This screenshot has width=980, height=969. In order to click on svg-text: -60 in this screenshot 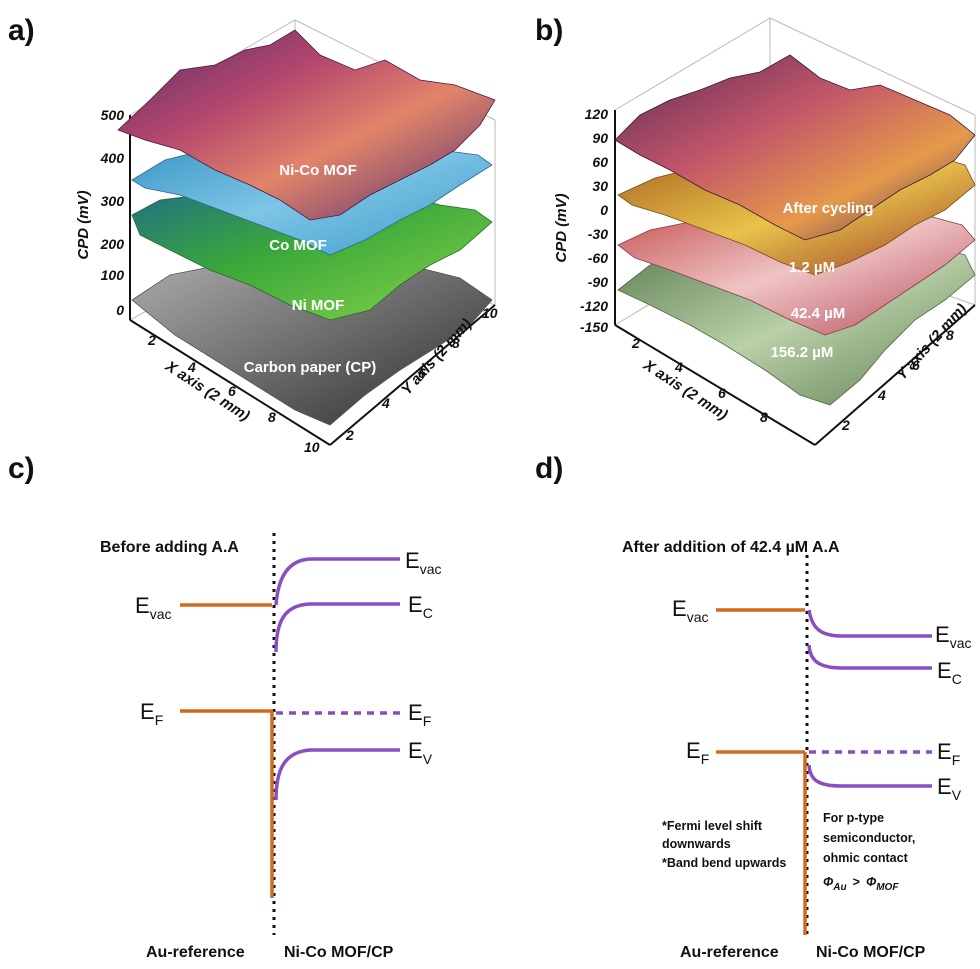, I will do `click(598, 258)`.